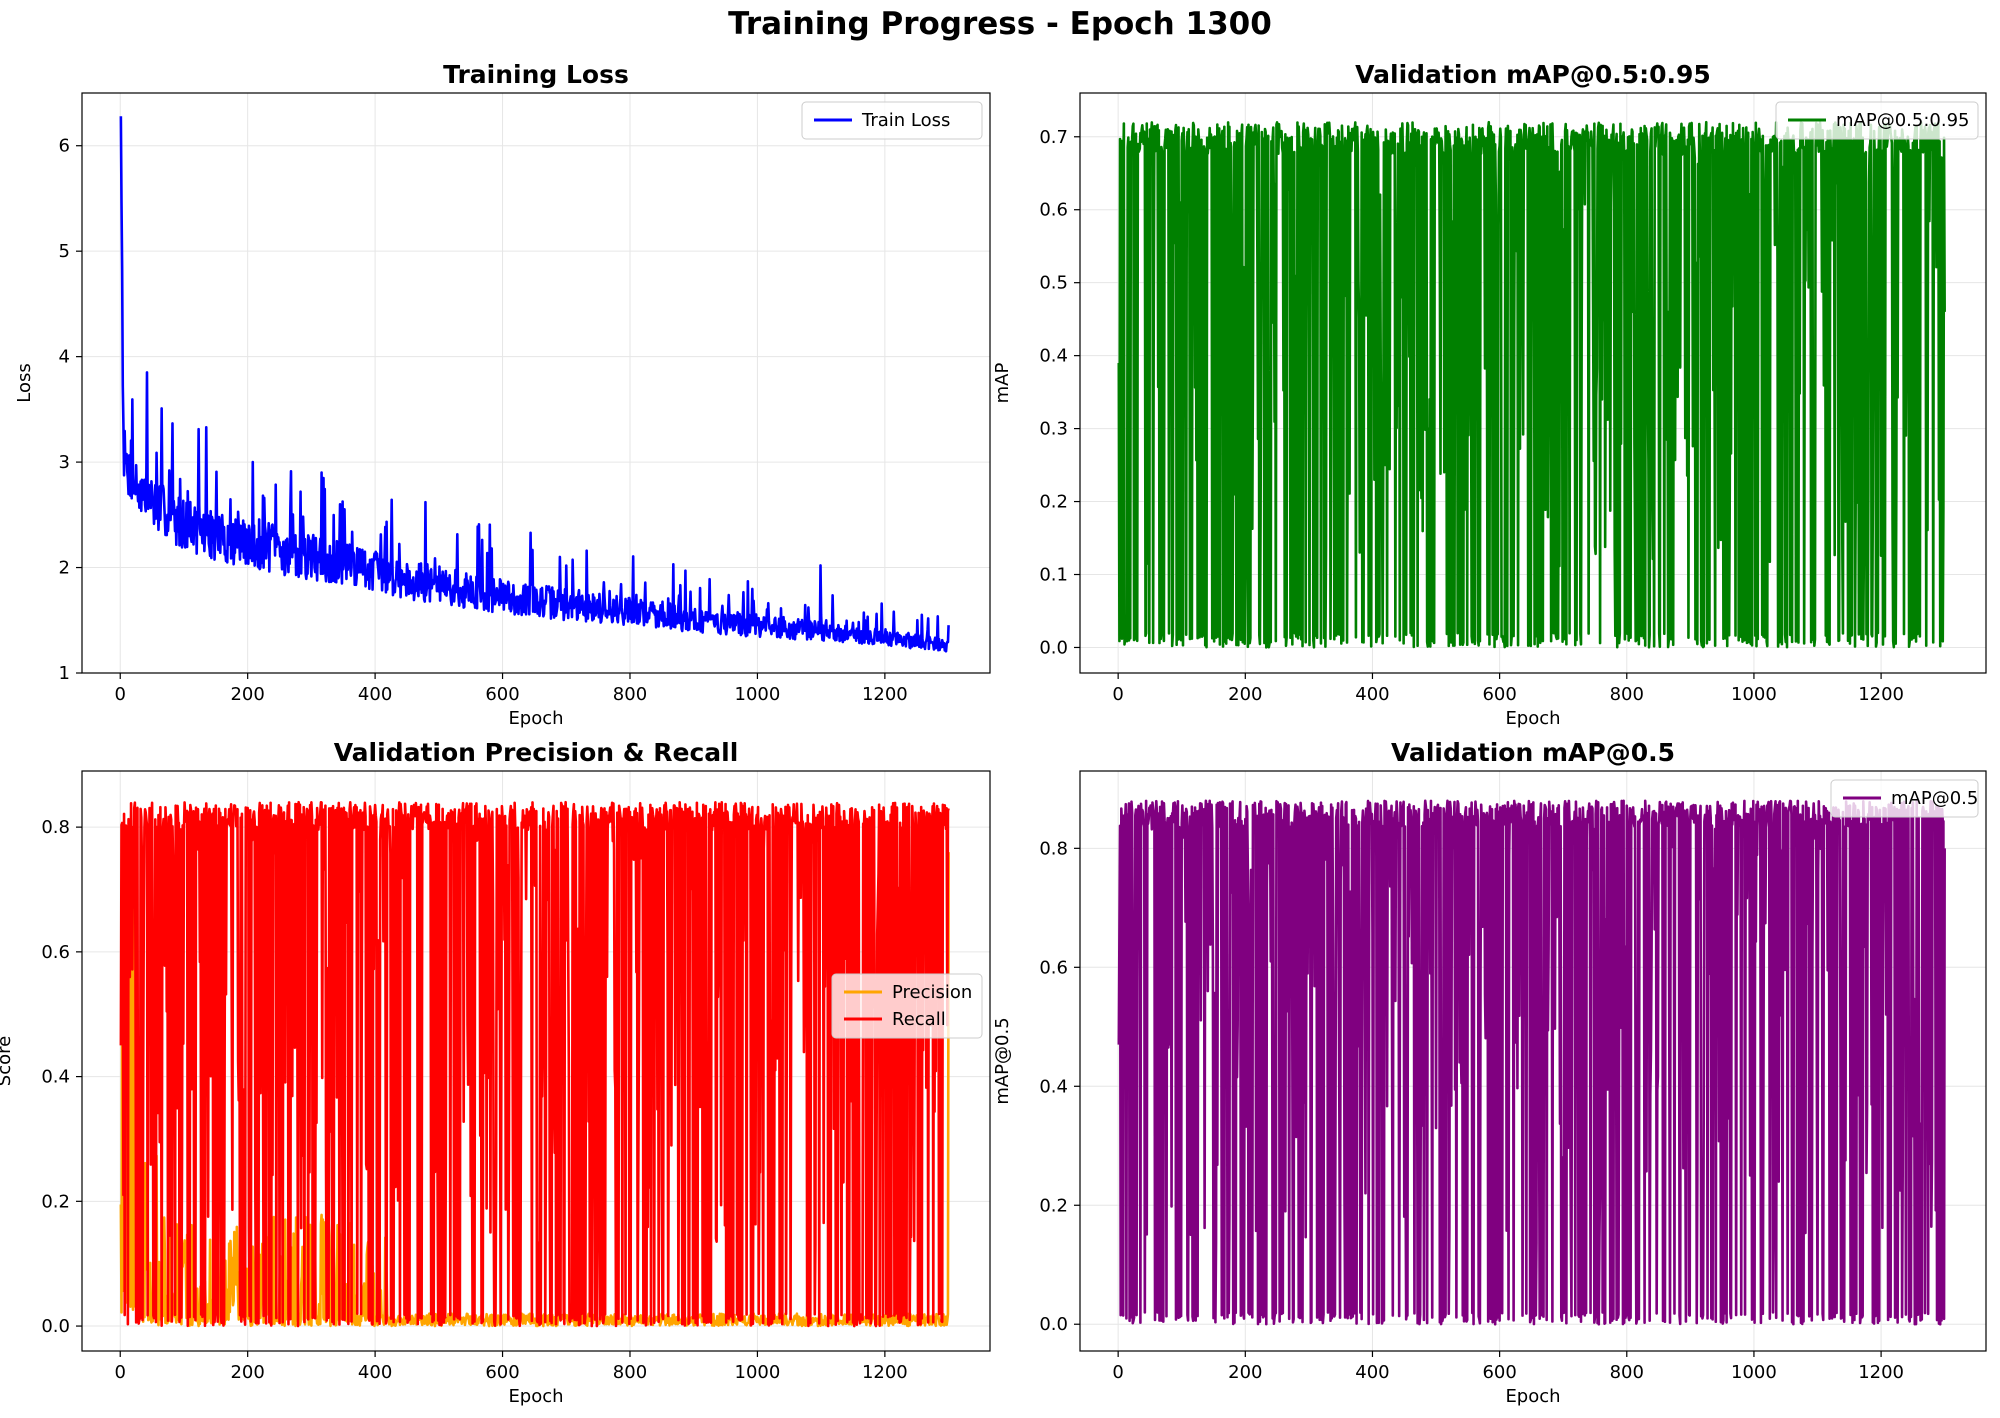 This screenshot has height=1418, width=2000. Describe the element at coordinates (1902, 120) in the screenshot. I see `legend-label: mAP@0.5:0.95` at that location.